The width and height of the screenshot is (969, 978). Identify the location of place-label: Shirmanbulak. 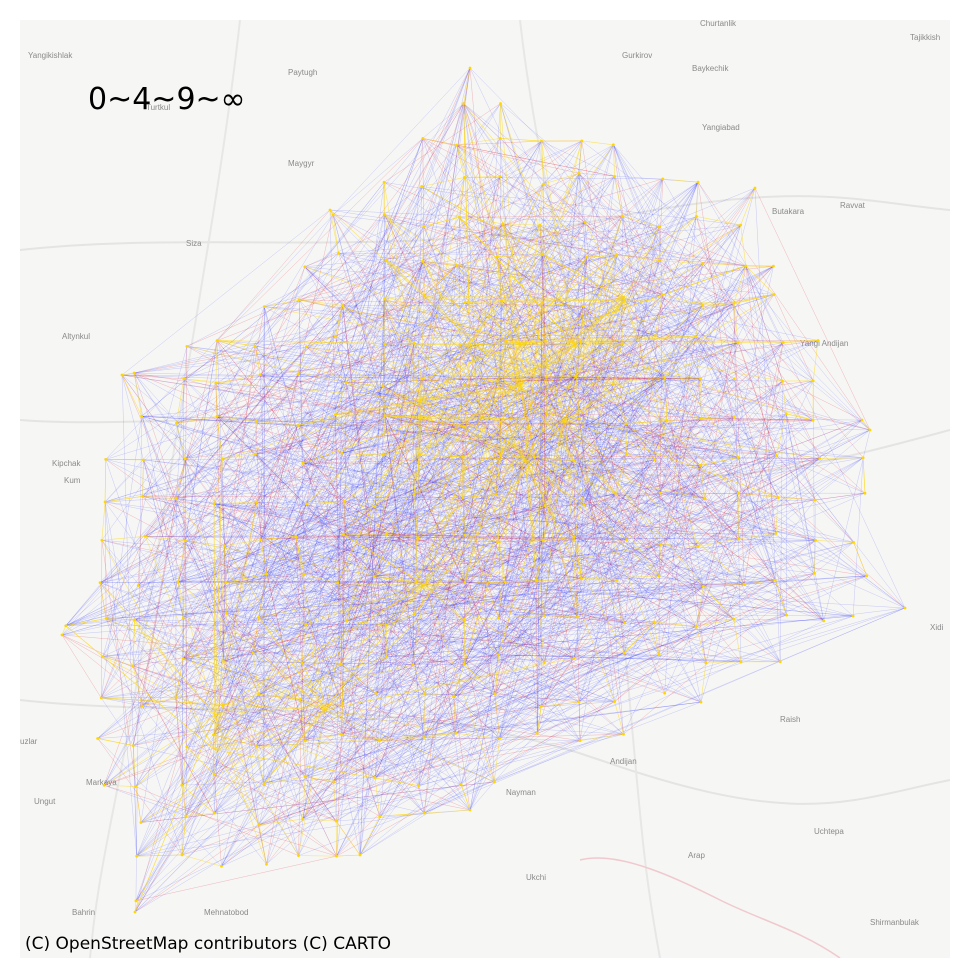
(895, 922).